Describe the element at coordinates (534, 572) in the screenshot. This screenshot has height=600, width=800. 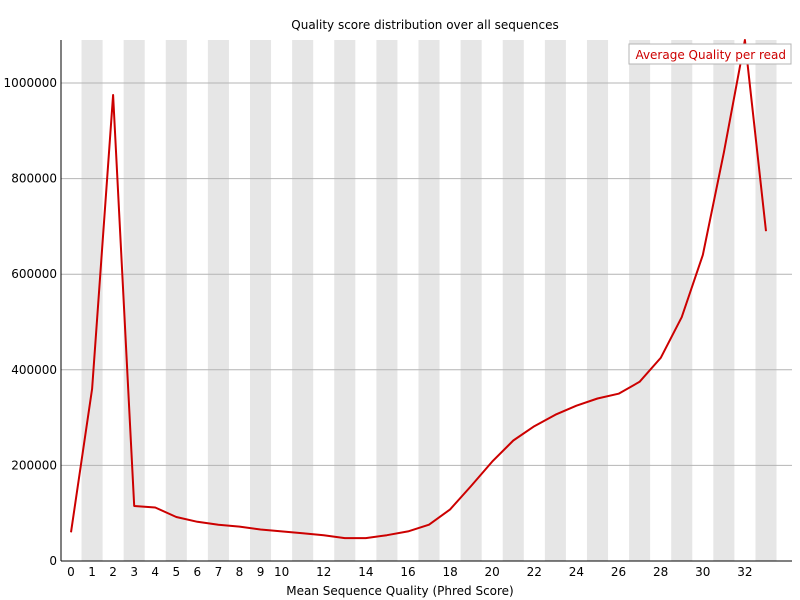
I see `x-tick-label: 22` at that location.